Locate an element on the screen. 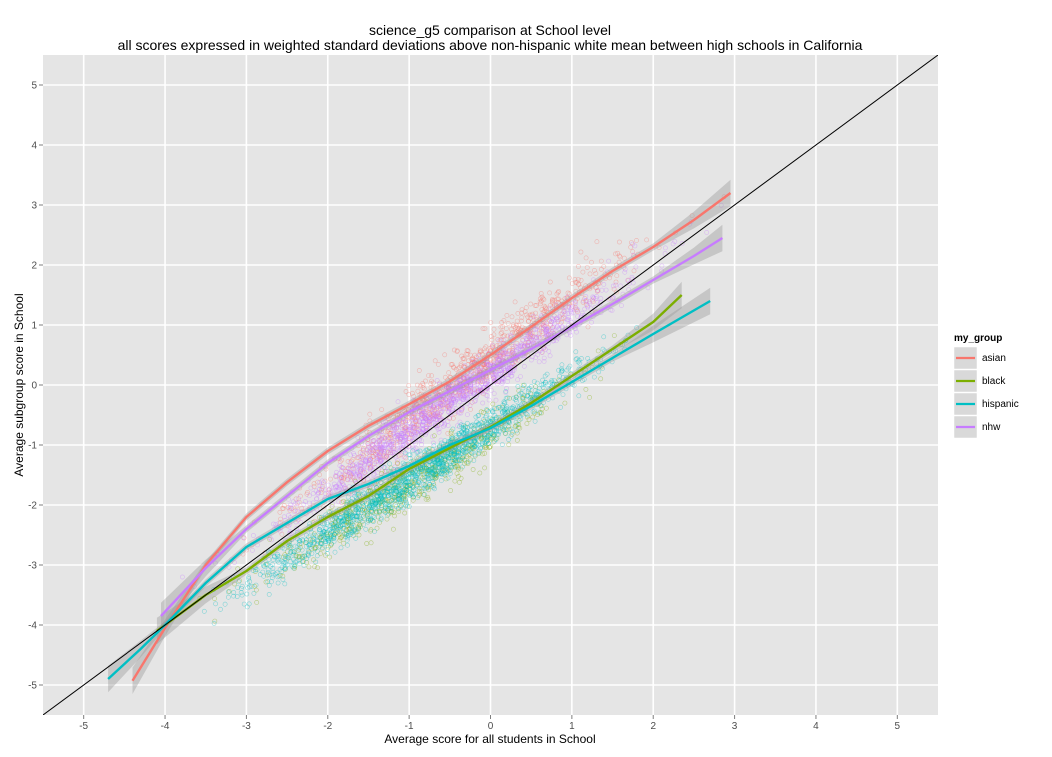 This screenshot has width=1052, height=757. legend-label: black is located at coordinates (994, 381).